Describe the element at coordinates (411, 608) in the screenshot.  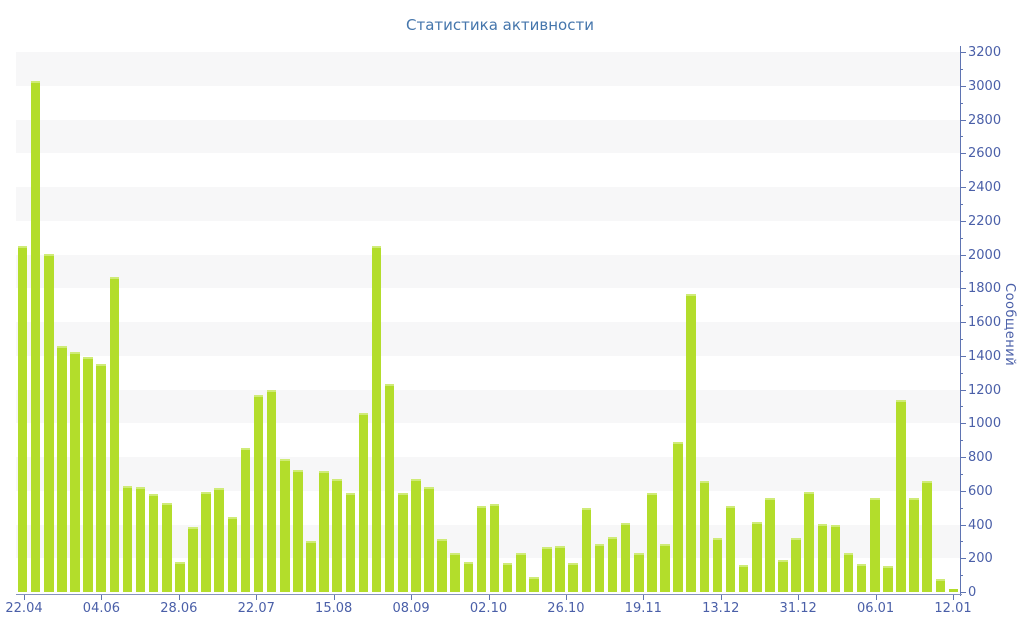
I see `x-tick-label: 08.09` at that location.